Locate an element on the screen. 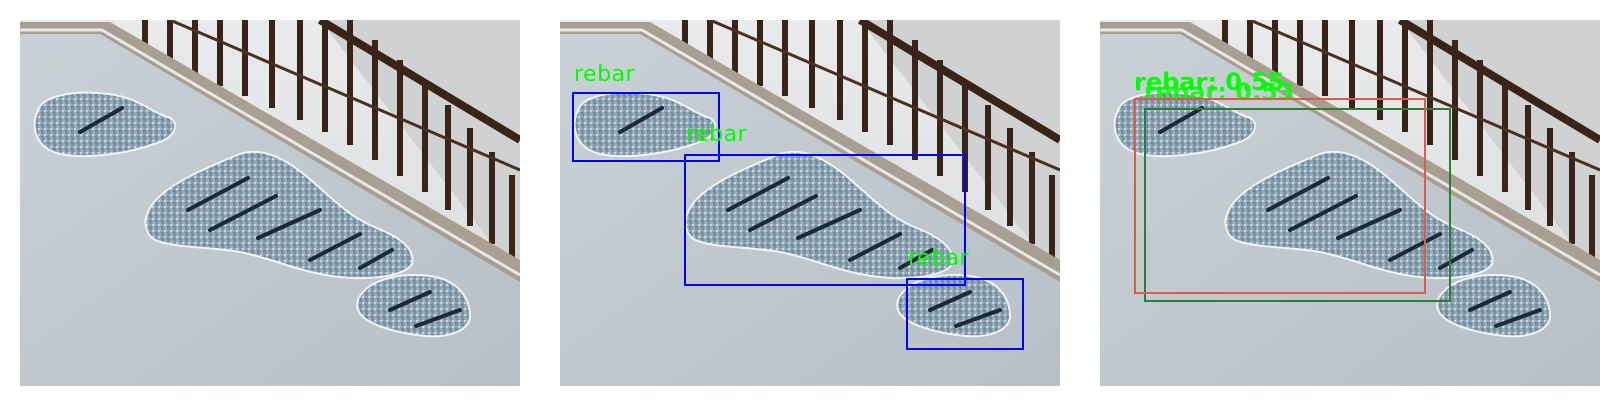 The image size is (1620, 407). gt-label-2: rebar is located at coordinates (717, 134).